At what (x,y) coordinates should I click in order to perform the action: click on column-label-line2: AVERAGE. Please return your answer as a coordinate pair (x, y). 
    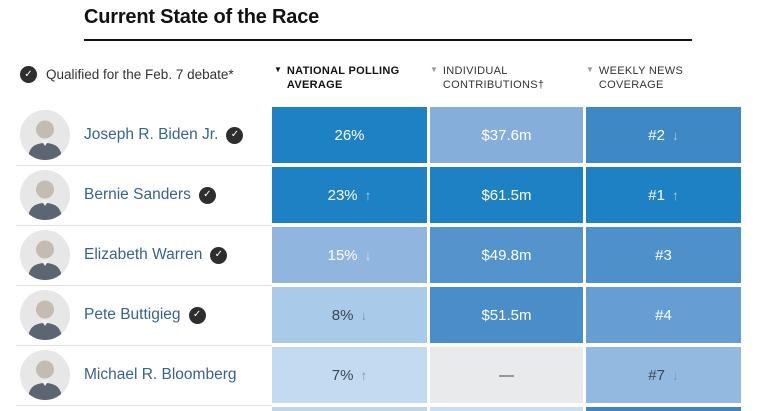
    Looking at the image, I should click on (314, 85).